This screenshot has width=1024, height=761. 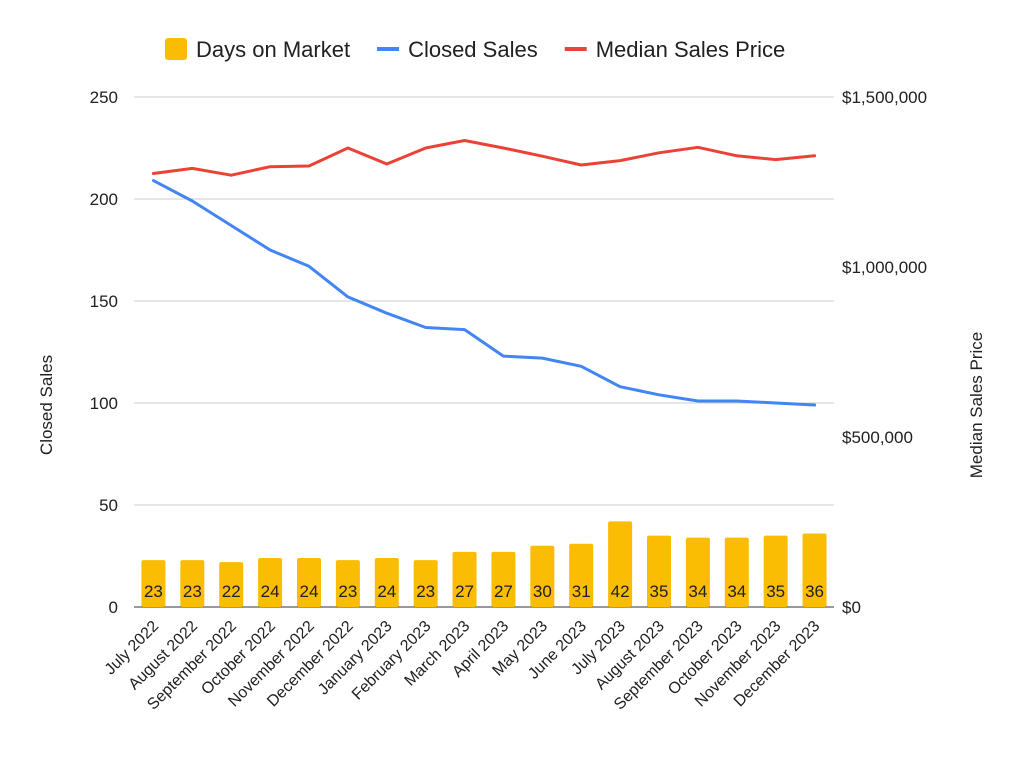 What do you see at coordinates (46, 405) in the screenshot?
I see `left-axis-title: Closed Sales` at bounding box center [46, 405].